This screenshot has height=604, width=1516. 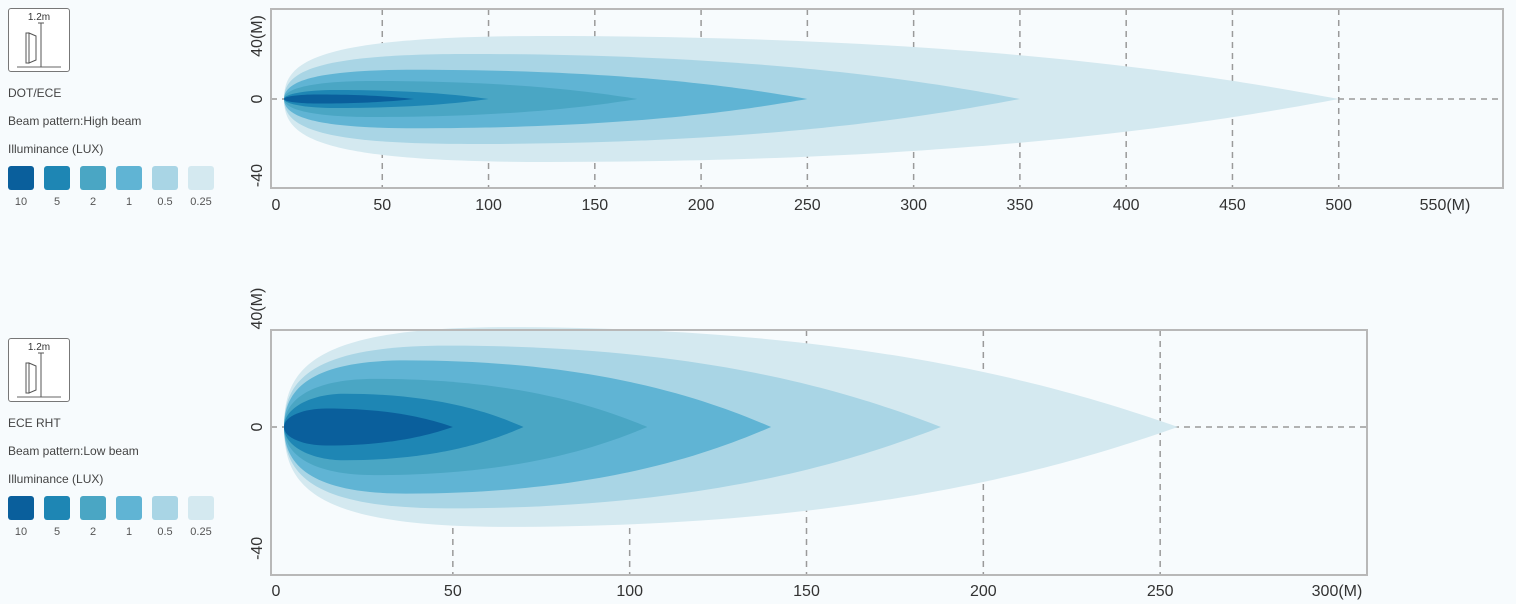 I want to click on standard-label: ECE RHT, so click(x=34, y=423).